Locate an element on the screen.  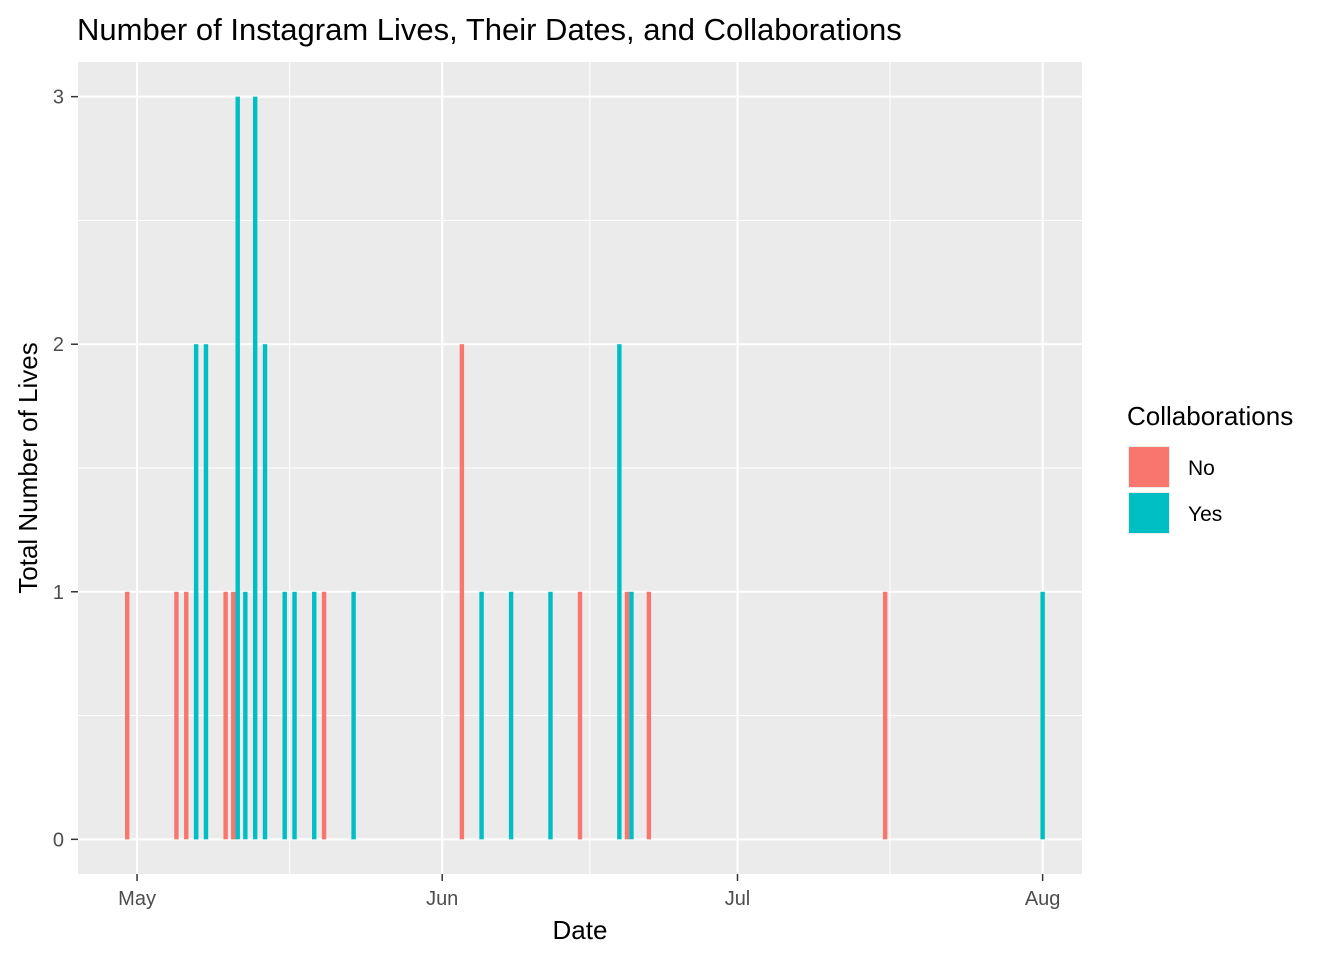
x-tick-label: Jun is located at coordinates (442, 899).